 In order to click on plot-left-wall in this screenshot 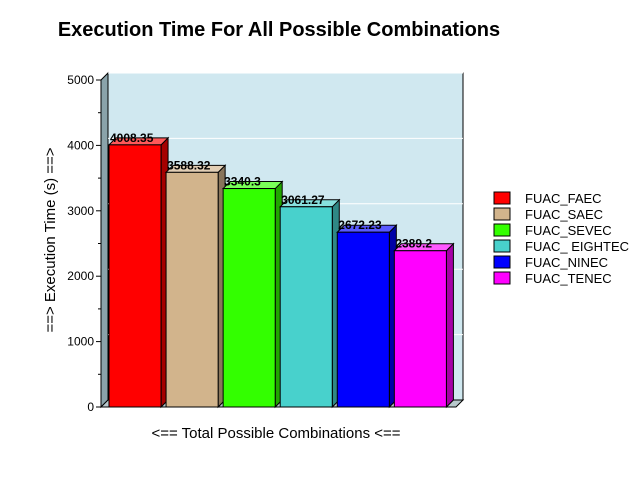, I will do `click(104, 240)`.